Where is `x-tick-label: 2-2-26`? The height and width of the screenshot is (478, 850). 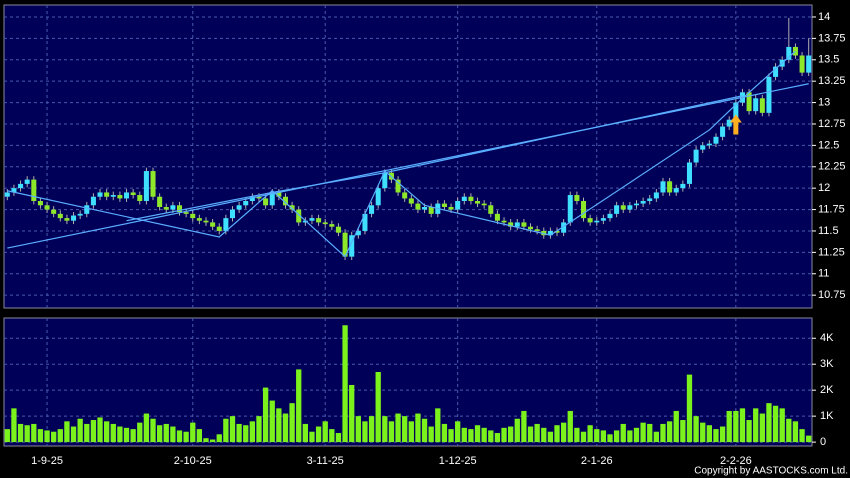 x-tick-label: 2-2-26 is located at coordinates (736, 461).